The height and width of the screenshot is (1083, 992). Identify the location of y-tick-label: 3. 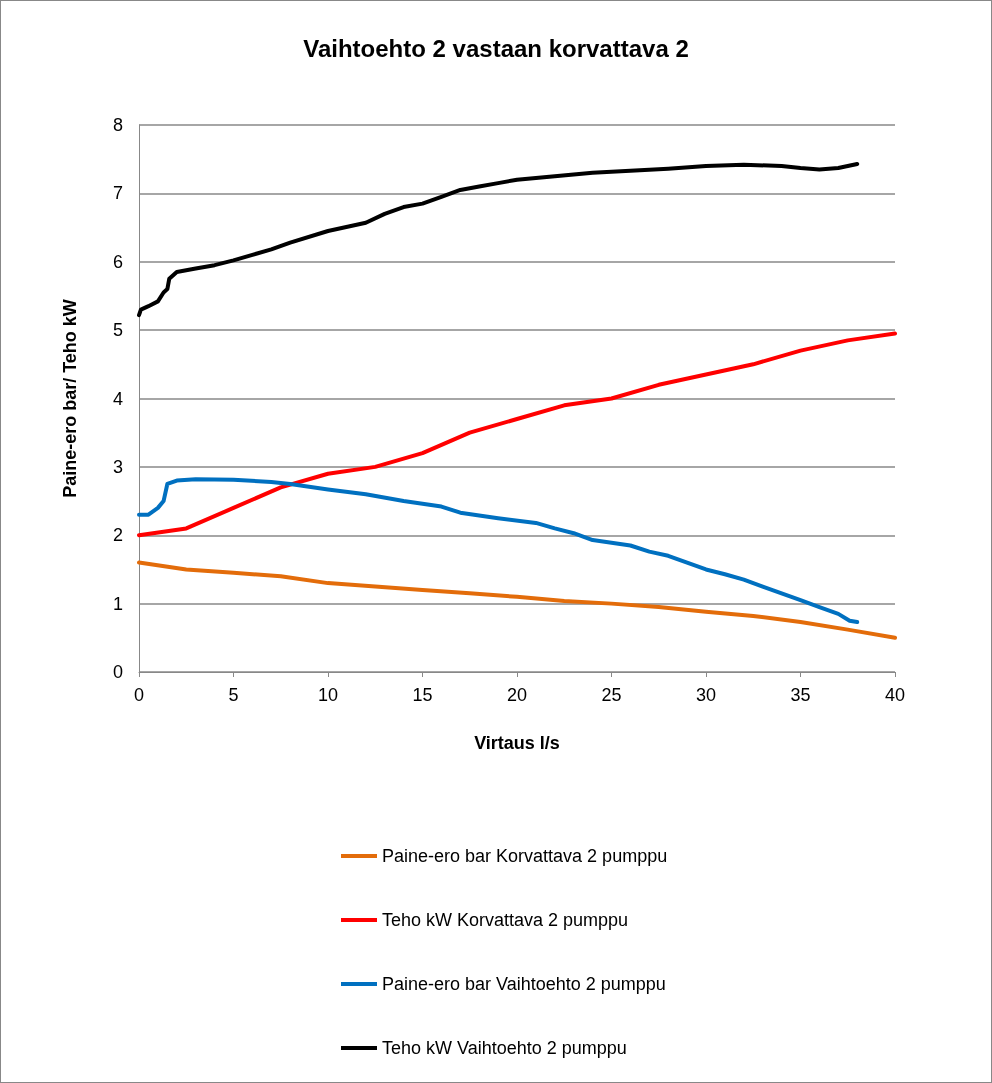
(117, 466).